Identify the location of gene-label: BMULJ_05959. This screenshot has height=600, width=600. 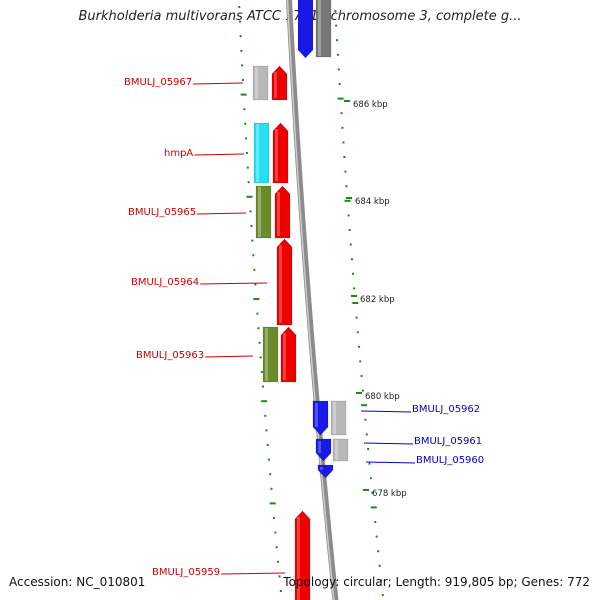
(186, 572).